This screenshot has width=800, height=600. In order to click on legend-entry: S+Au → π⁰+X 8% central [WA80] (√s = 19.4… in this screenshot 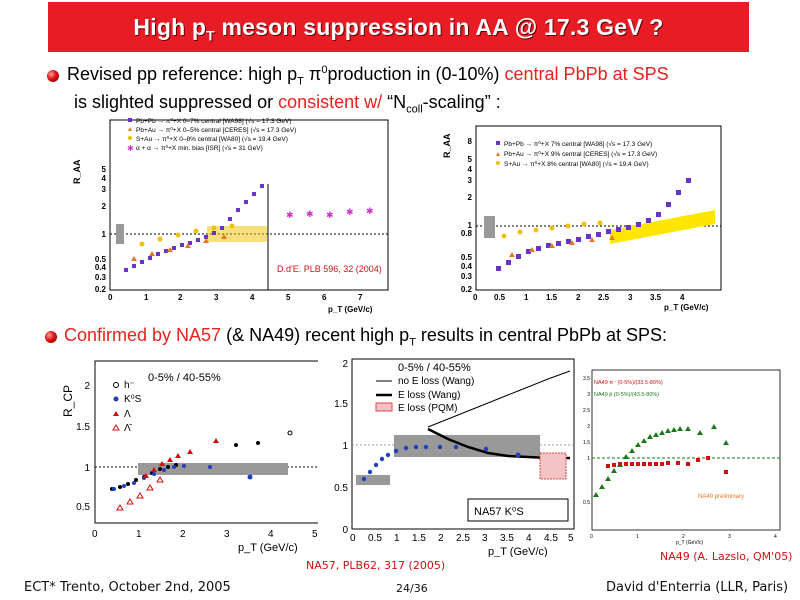, I will do `click(576, 164)`.